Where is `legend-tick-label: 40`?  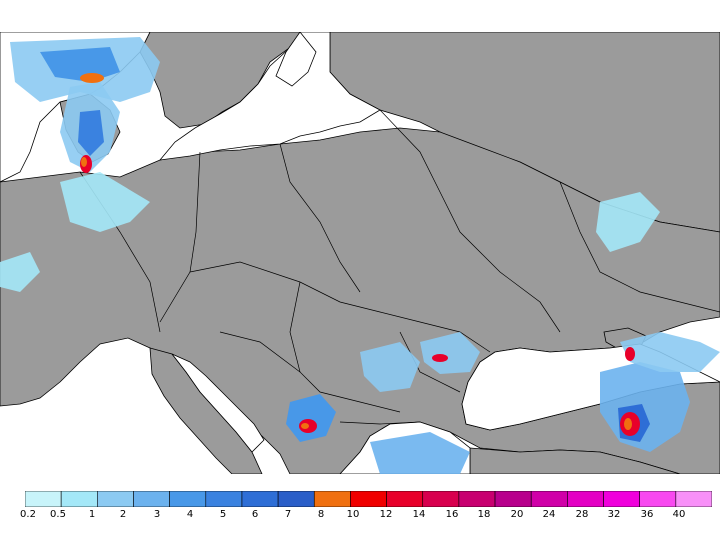 legend-tick-label: 40 is located at coordinates (679, 514).